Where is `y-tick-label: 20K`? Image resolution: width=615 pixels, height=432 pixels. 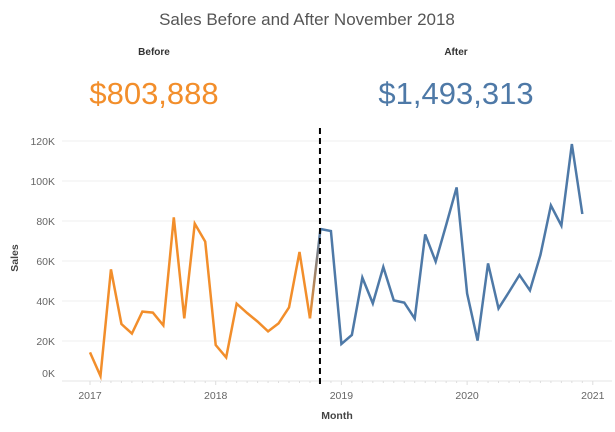
y-tick-label: 20K is located at coordinates (45, 342).